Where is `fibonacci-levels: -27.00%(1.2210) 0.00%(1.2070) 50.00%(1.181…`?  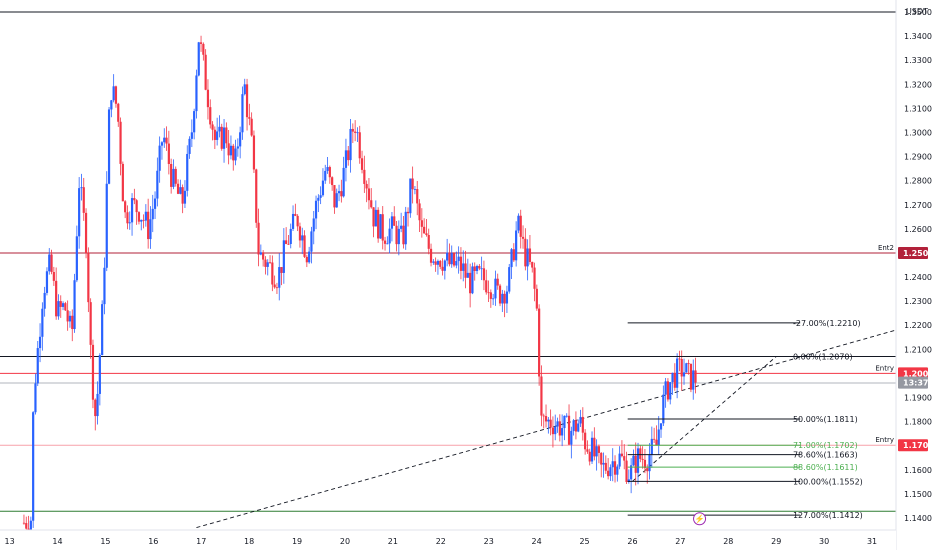
fibonacci-levels: -27.00%(1.2210) 0.00%(1.2070) 50.00%(1.181… is located at coordinates (745, 419).